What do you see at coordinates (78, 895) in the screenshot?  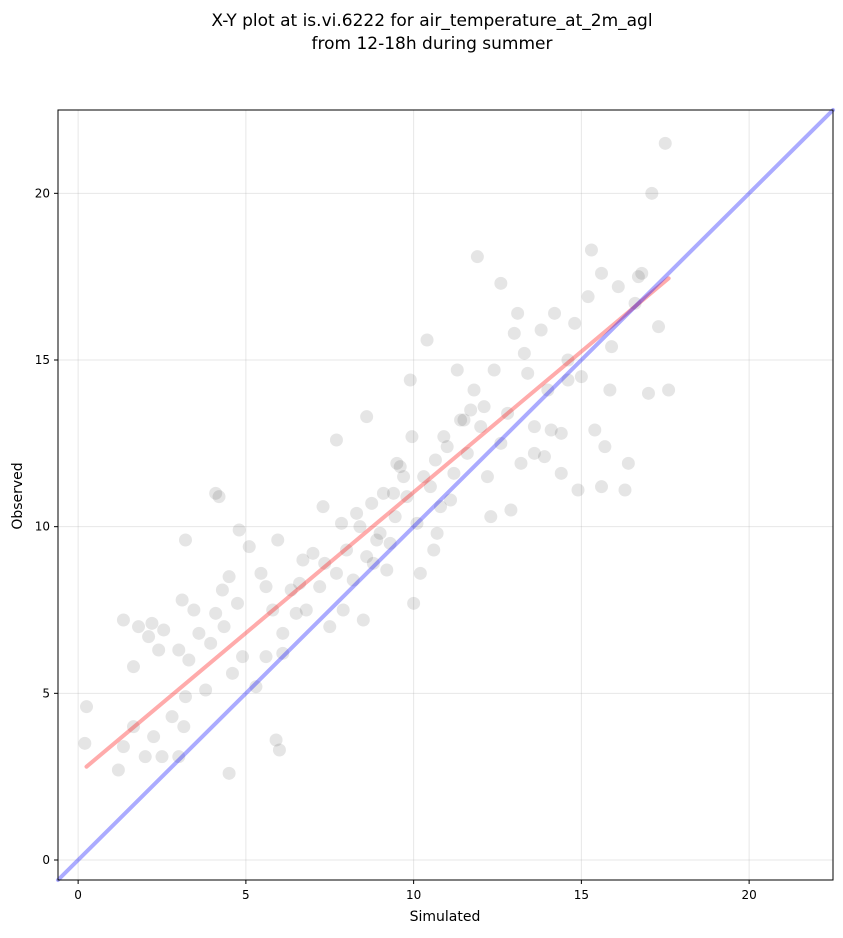 I see `x-tick-label: 0` at bounding box center [78, 895].